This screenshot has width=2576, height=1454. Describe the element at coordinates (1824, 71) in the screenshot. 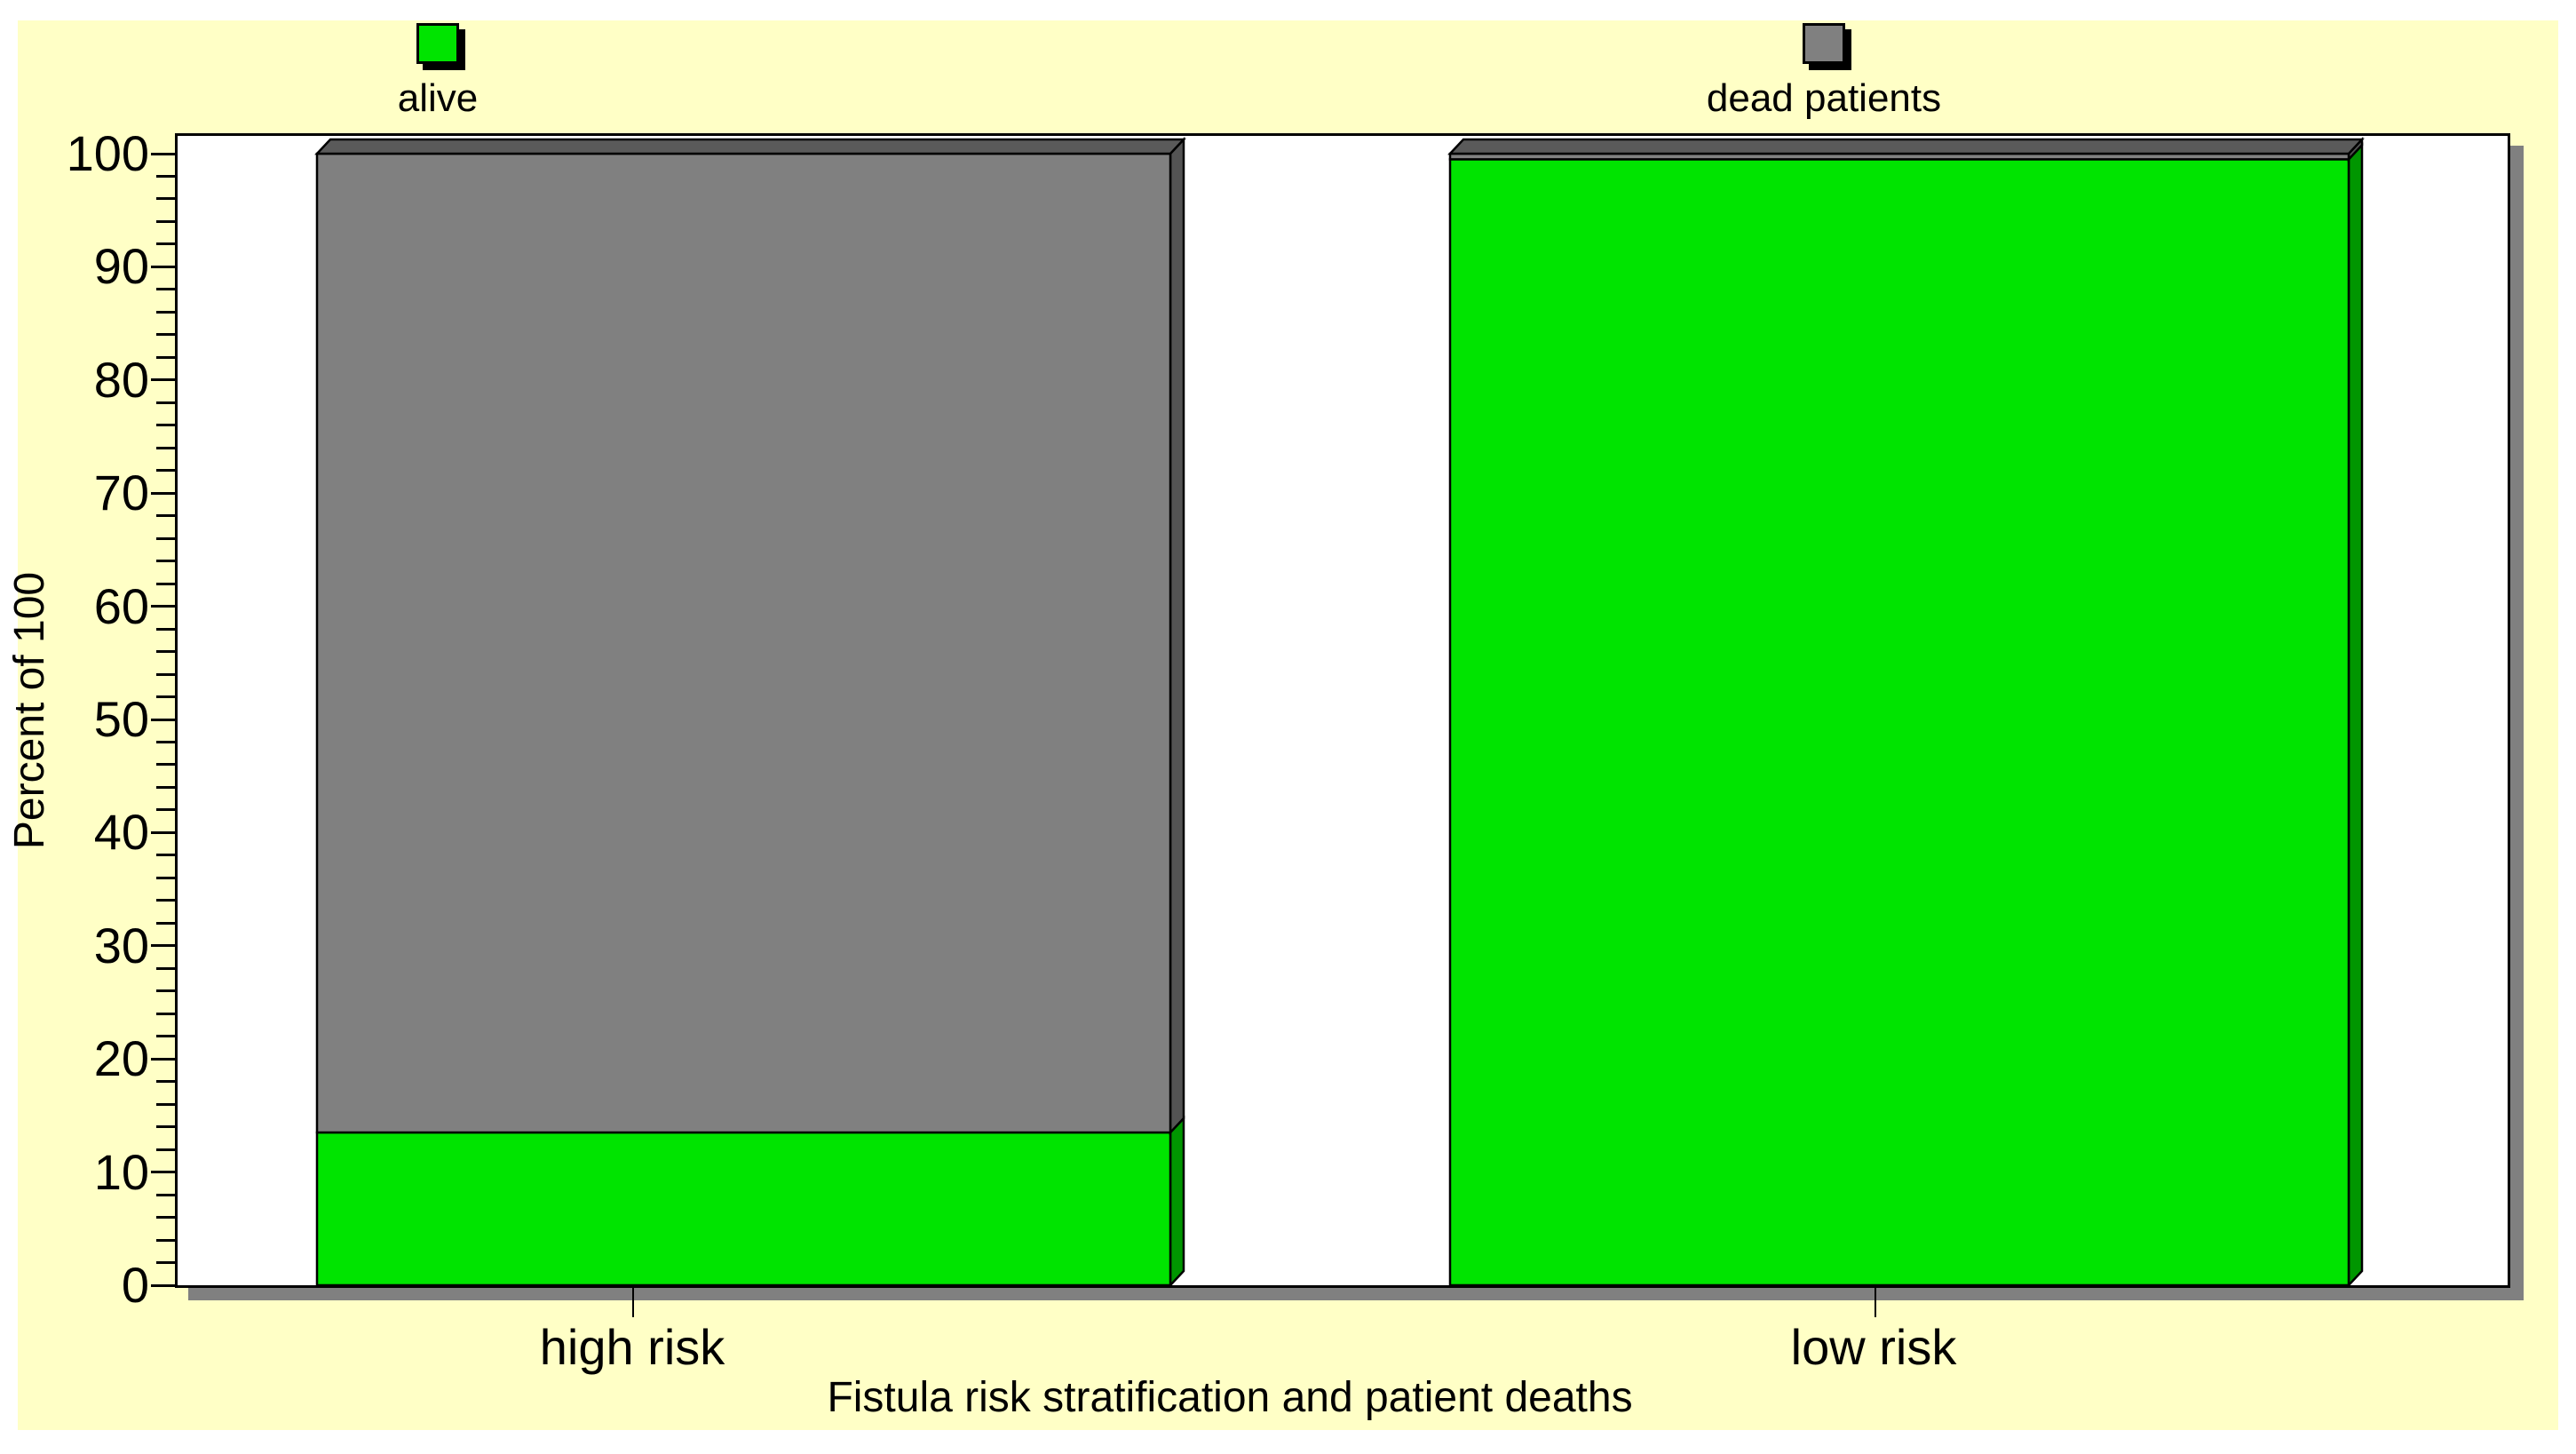

I see `legend-item-dead-patients: dead patients` at that location.